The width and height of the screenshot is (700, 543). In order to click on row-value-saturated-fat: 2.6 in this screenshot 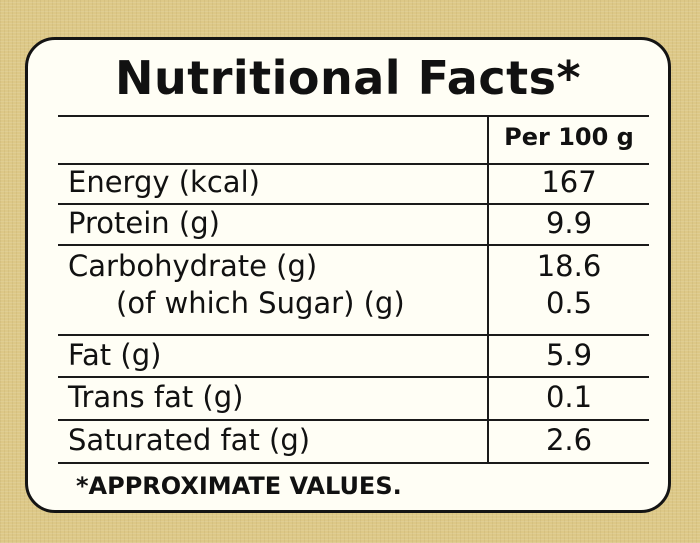, I will do `click(569, 440)`.